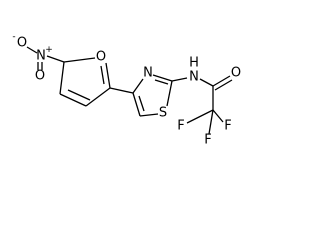  I want to click on charge: +, so click(49, 50).